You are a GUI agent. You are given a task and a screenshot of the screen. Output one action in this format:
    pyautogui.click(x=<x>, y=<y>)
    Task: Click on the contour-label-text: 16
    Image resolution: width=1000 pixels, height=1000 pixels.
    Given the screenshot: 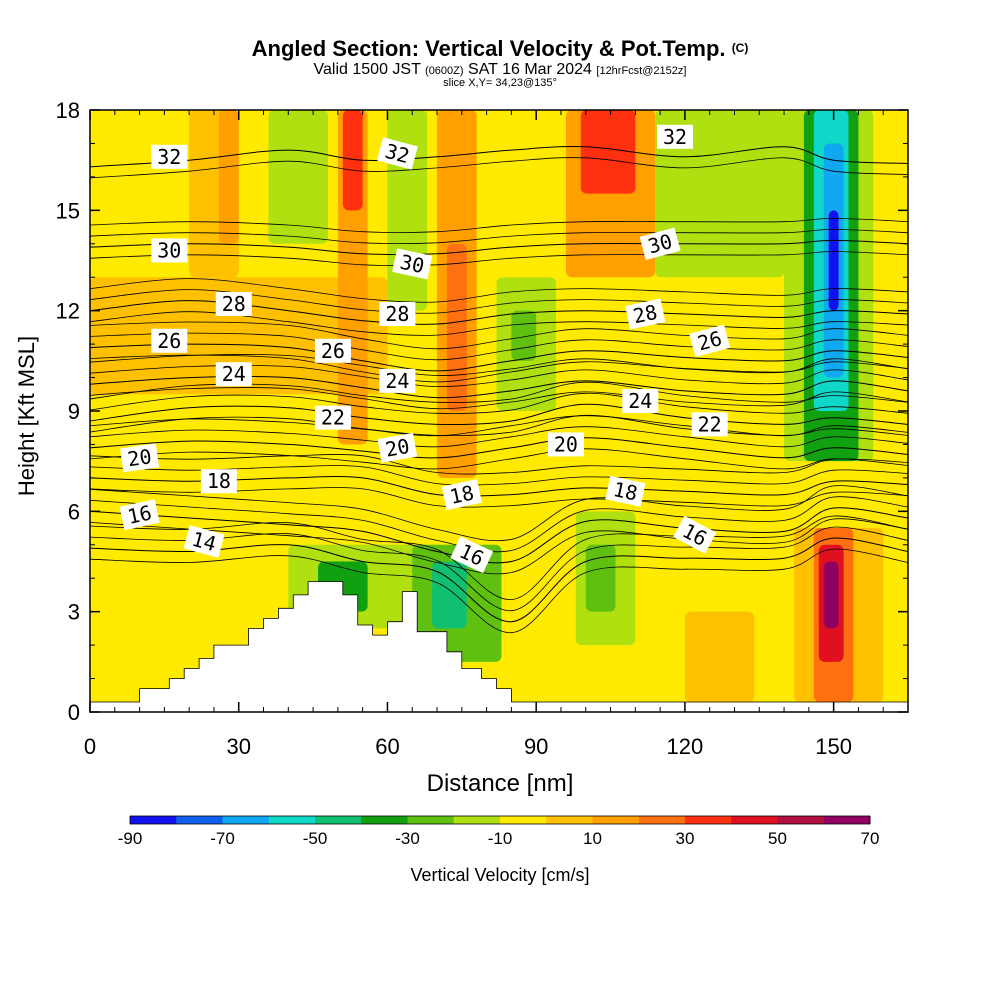 What is the action you would take?
    pyautogui.click(x=139, y=514)
    